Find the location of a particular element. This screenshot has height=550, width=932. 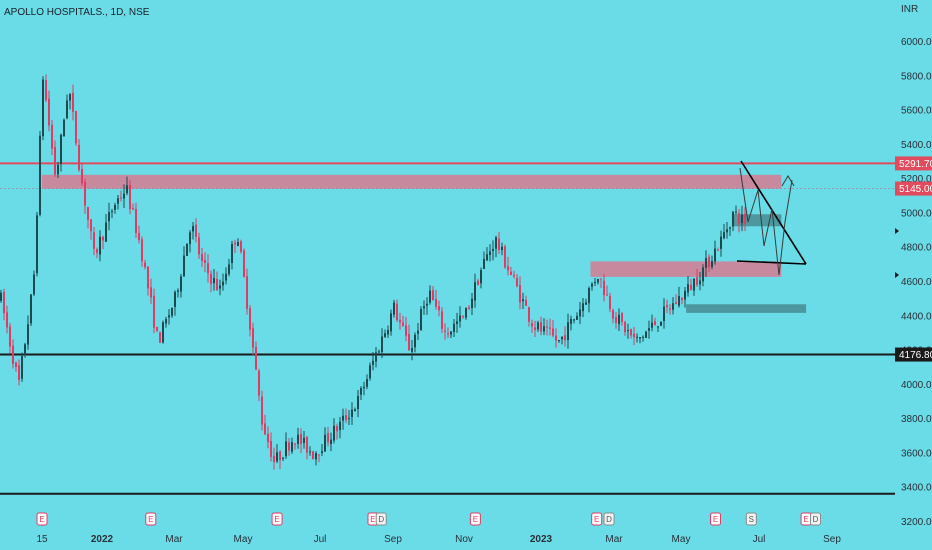

y-tick-label: 5200.00 is located at coordinates (916, 179).